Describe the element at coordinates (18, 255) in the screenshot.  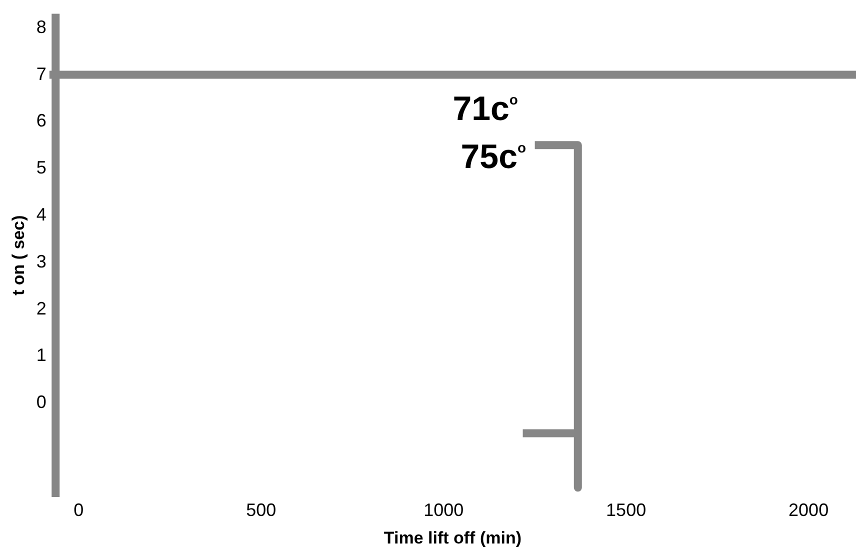
I see `y-axis-title: t on ( sec)` at that location.